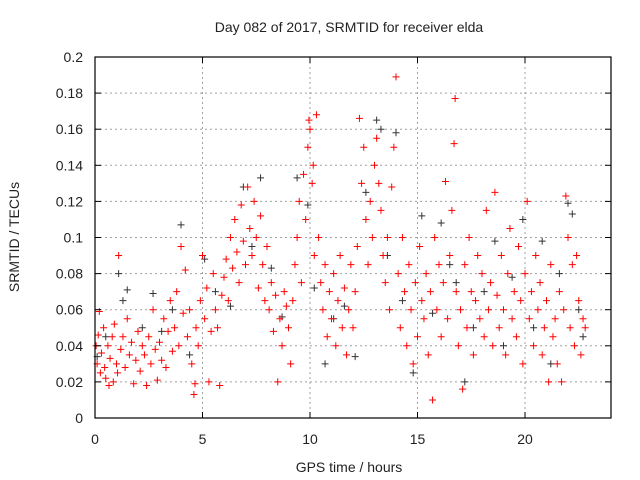 Image resolution: width=640 pixels, height=480 pixels. Describe the element at coordinates (69, 129) in the screenshot. I see `y-tick-label: 0.16` at that location.